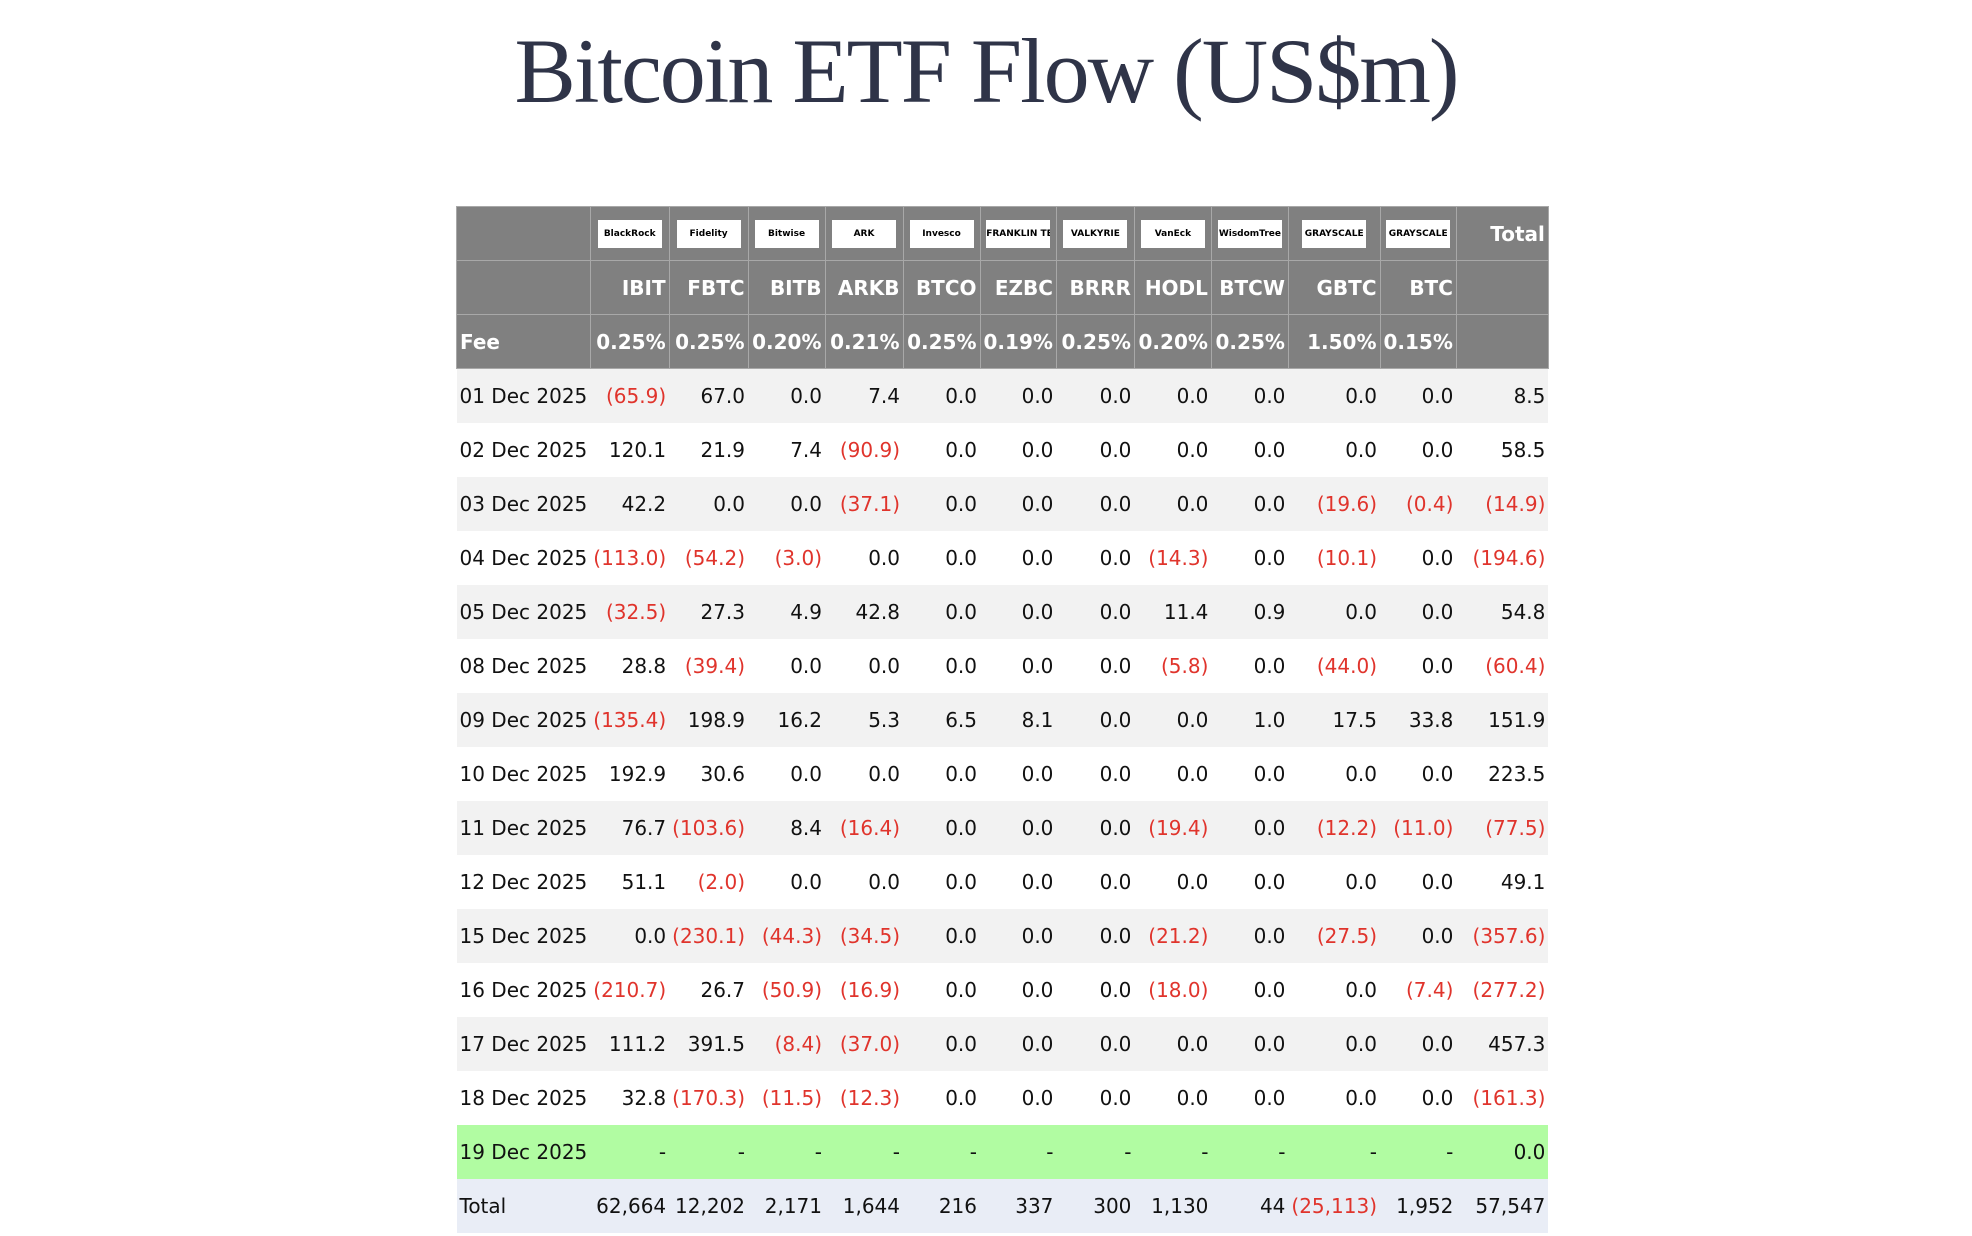 Image resolution: width=1972 pixels, height=1236 pixels. Describe the element at coordinates (630, 557) in the screenshot. I see `flow-cell: (113.0)` at that location.